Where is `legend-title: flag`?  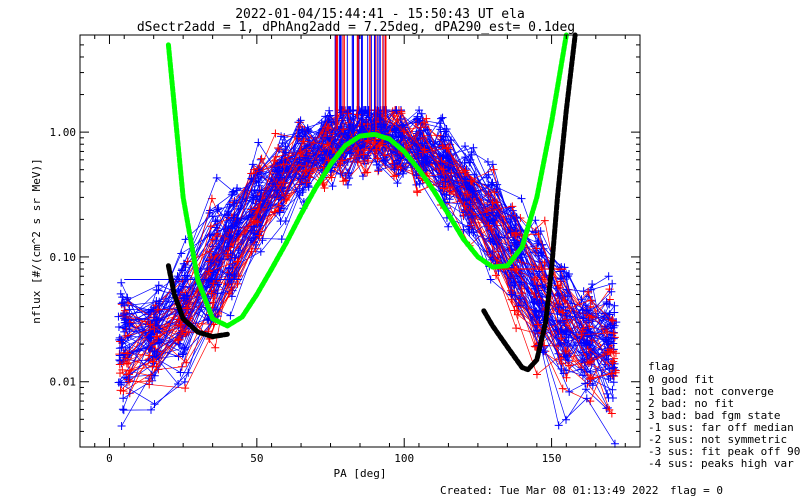
legend-title: flag is located at coordinates (661, 366).